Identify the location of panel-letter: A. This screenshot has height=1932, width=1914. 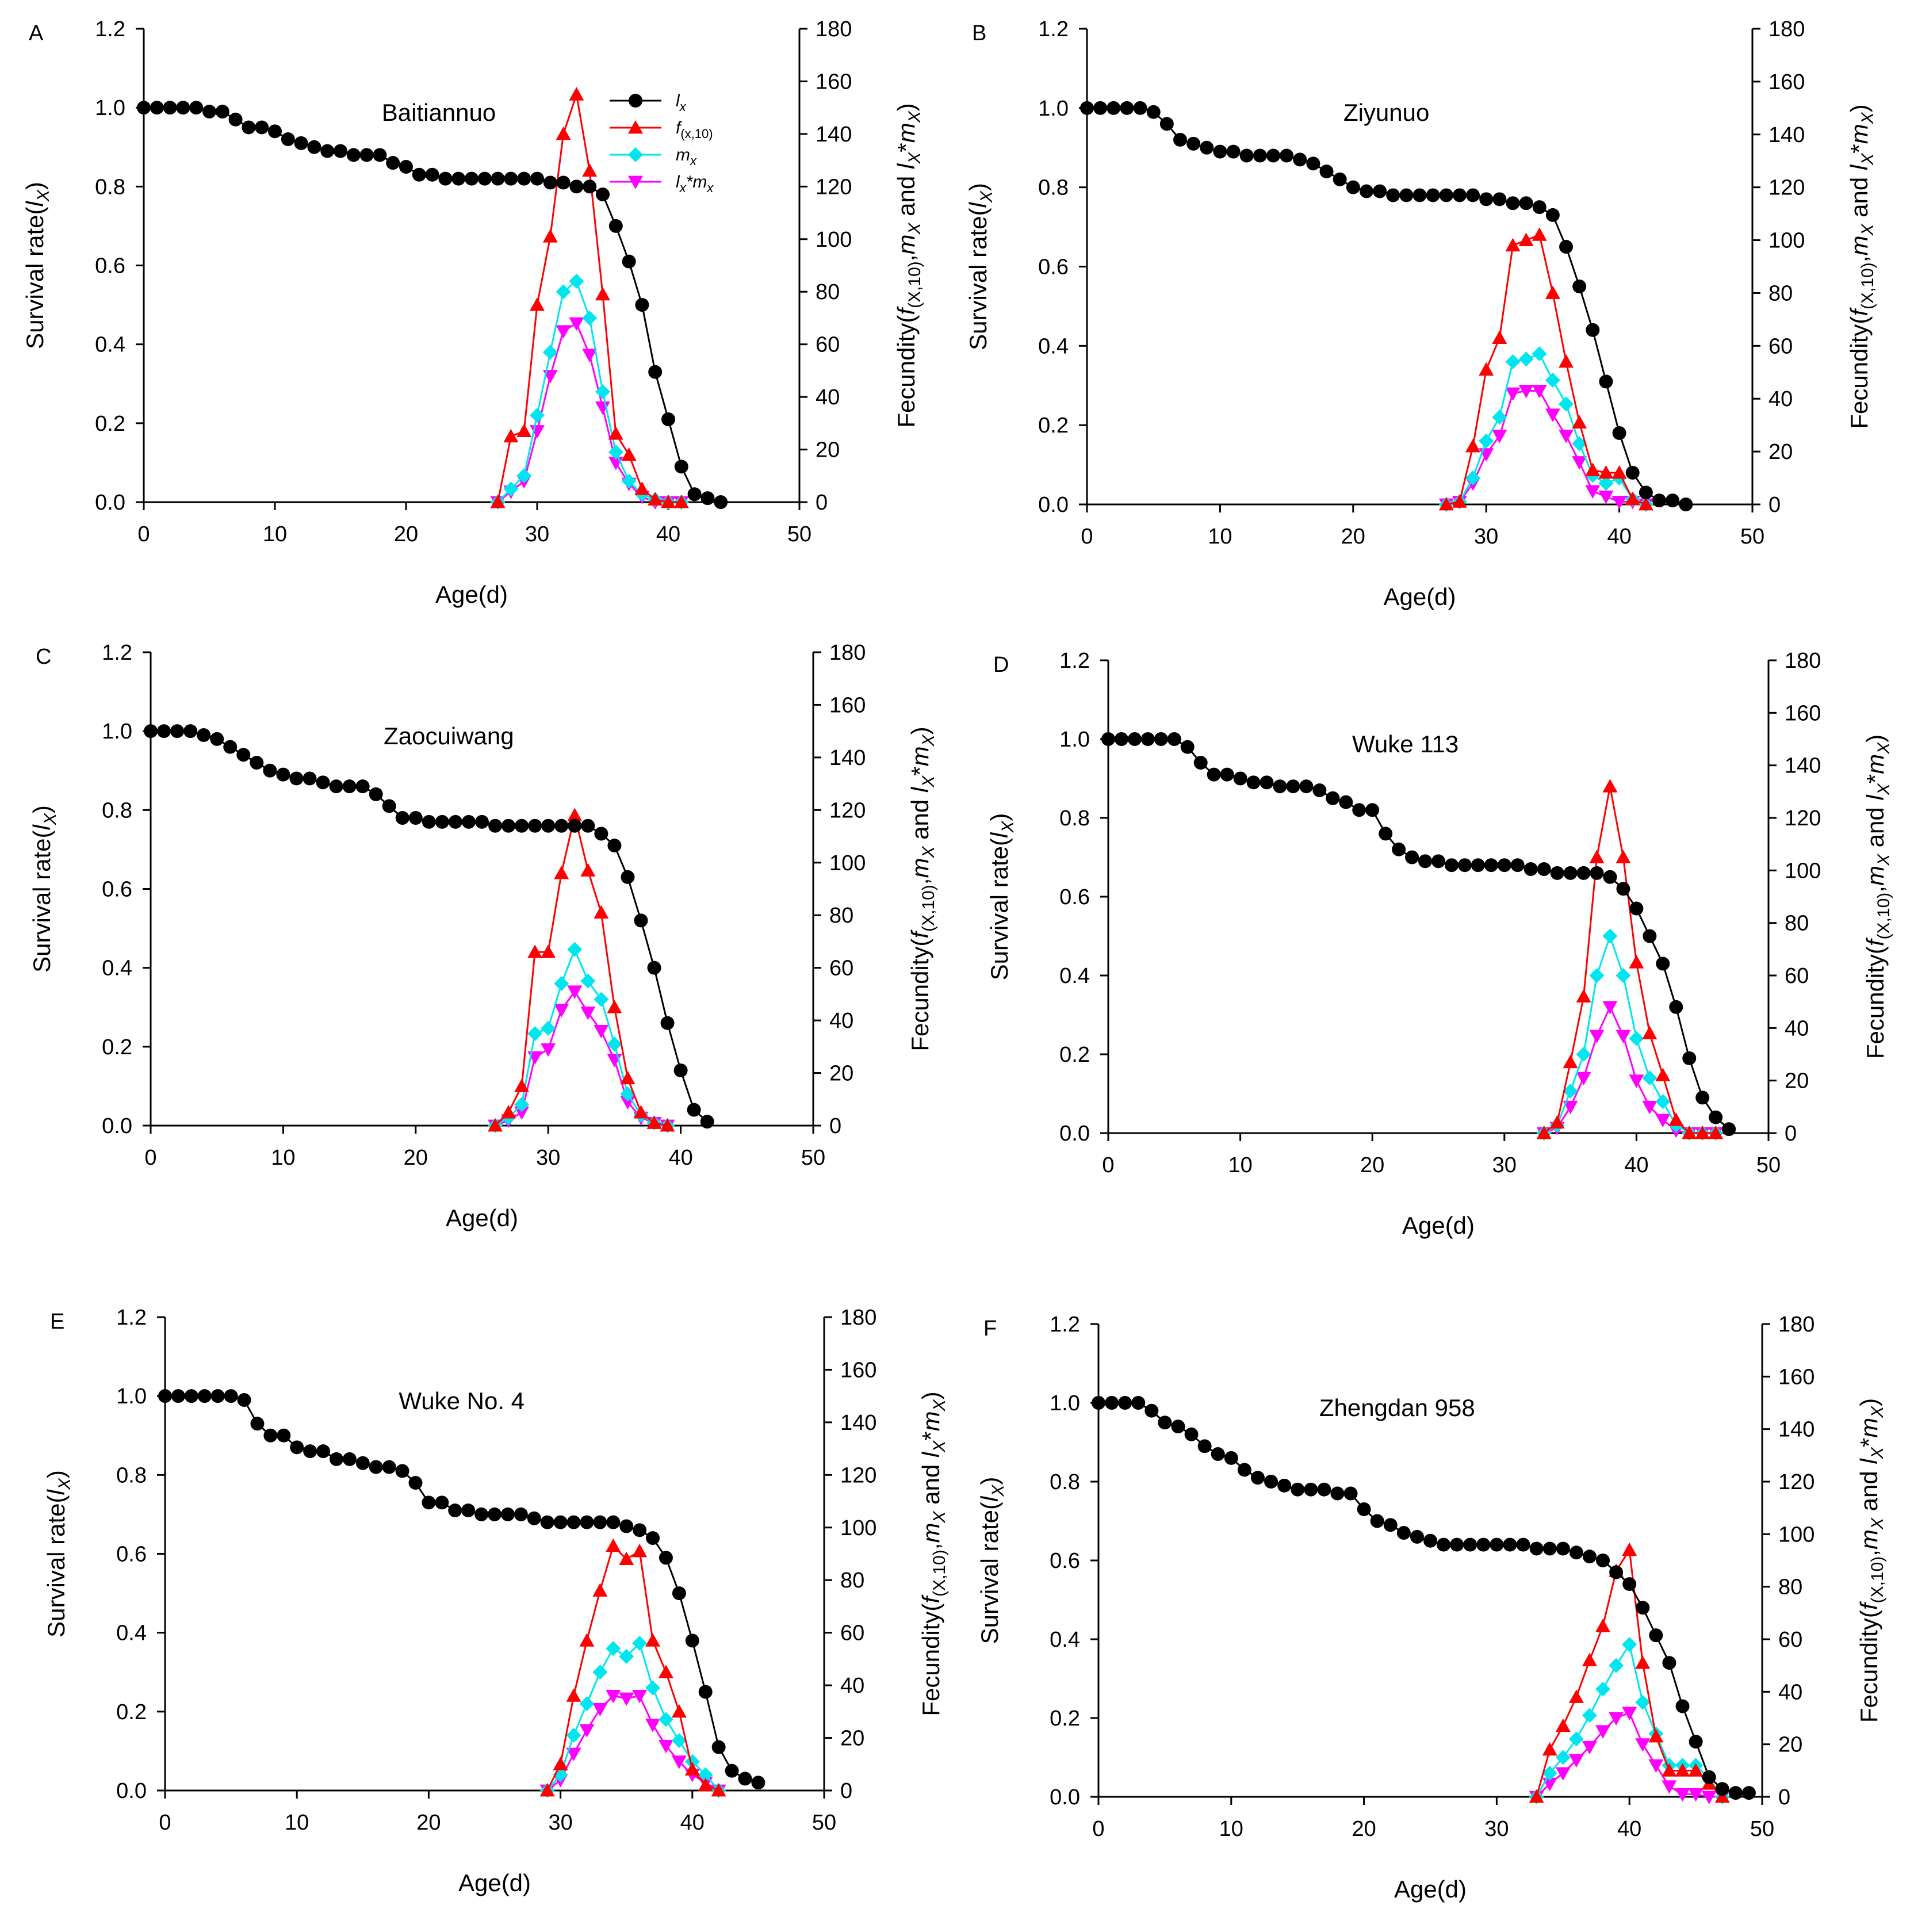
(36, 33).